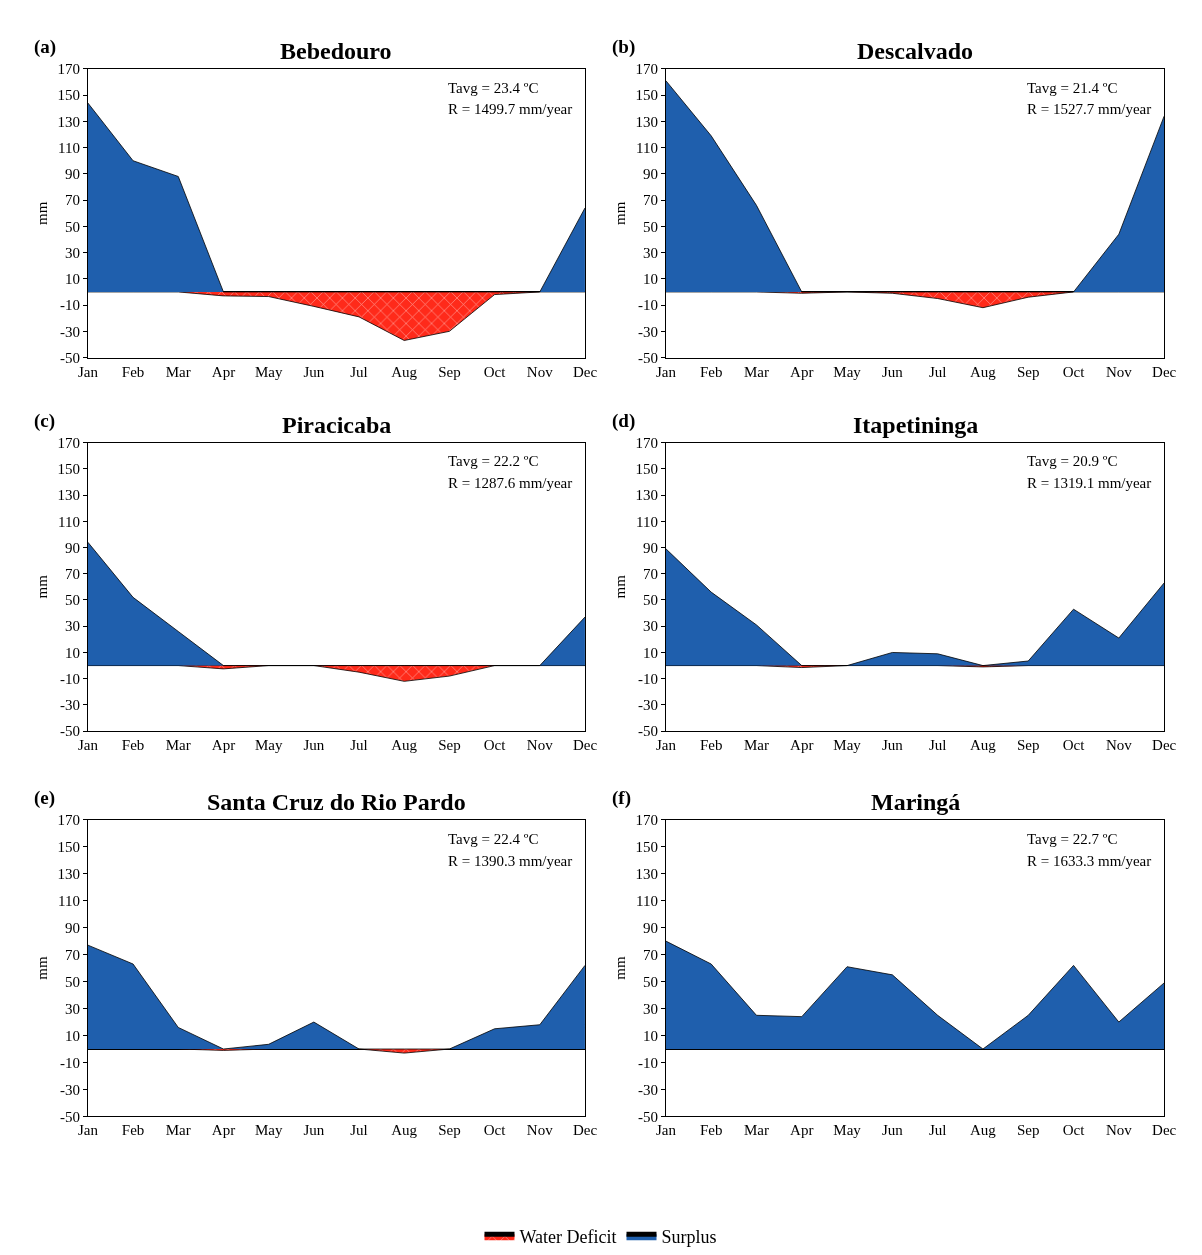 The width and height of the screenshot is (1202, 1255). Describe the element at coordinates (689, 1237) in the screenshot. I see `legend-label: Surplus` at that location.